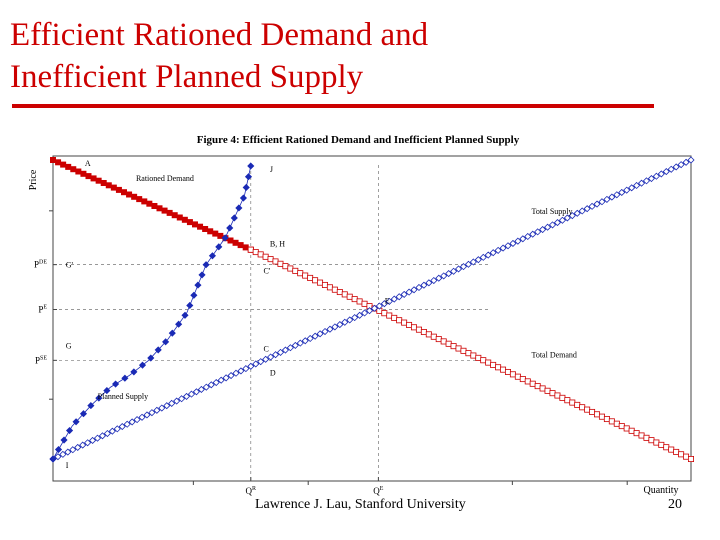 This screenshot has height=540, width=720. What do you see at coordinates (360, 504) in the screenshot?
I see `footer-credit: Lawrence J. Lau, Stanford University` at bounding box center [360, 504].